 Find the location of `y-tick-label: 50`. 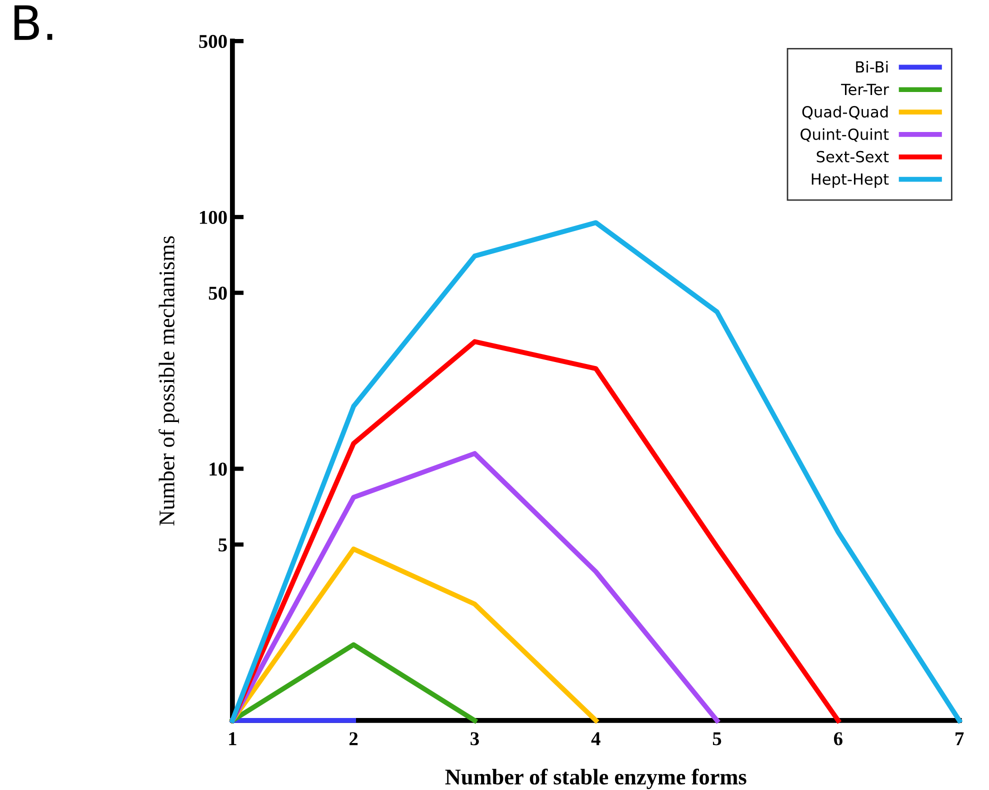

y-tick-label: 50 is located at coordinates (217, 293).